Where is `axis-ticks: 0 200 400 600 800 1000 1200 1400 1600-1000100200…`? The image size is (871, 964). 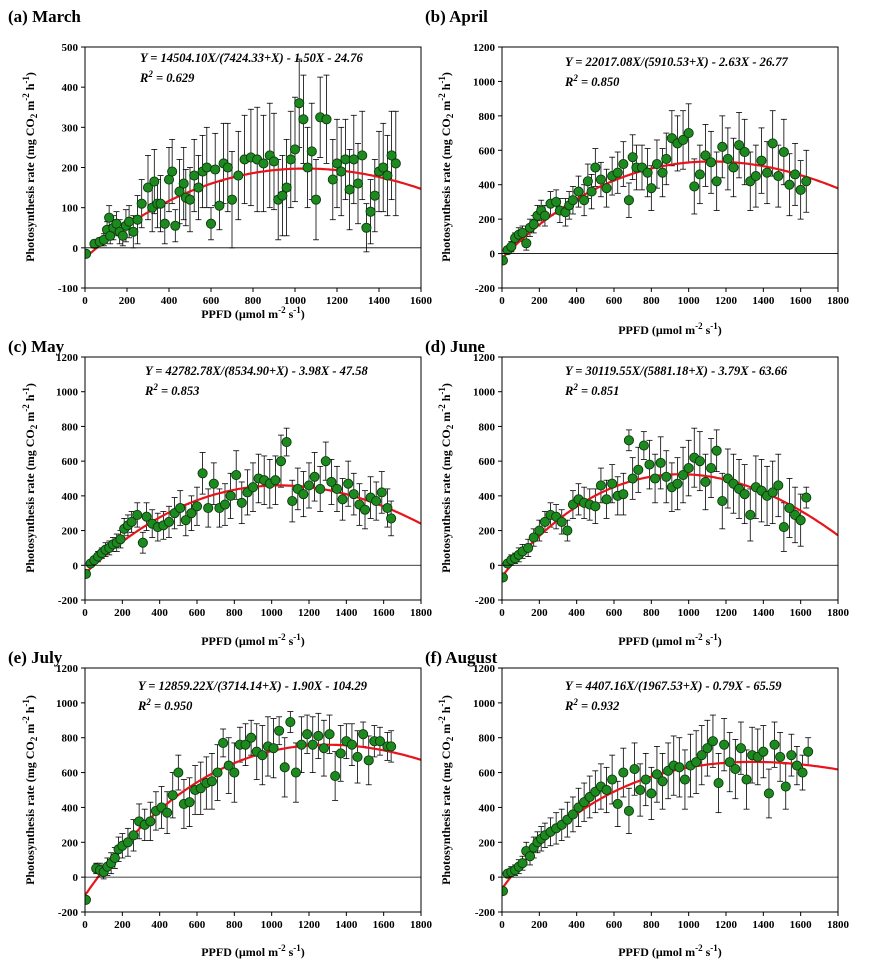 axis-ticks: 0 200 400 600 800 1000 1200 1400 1600-1000100200… is located at coordinates (245, 174).